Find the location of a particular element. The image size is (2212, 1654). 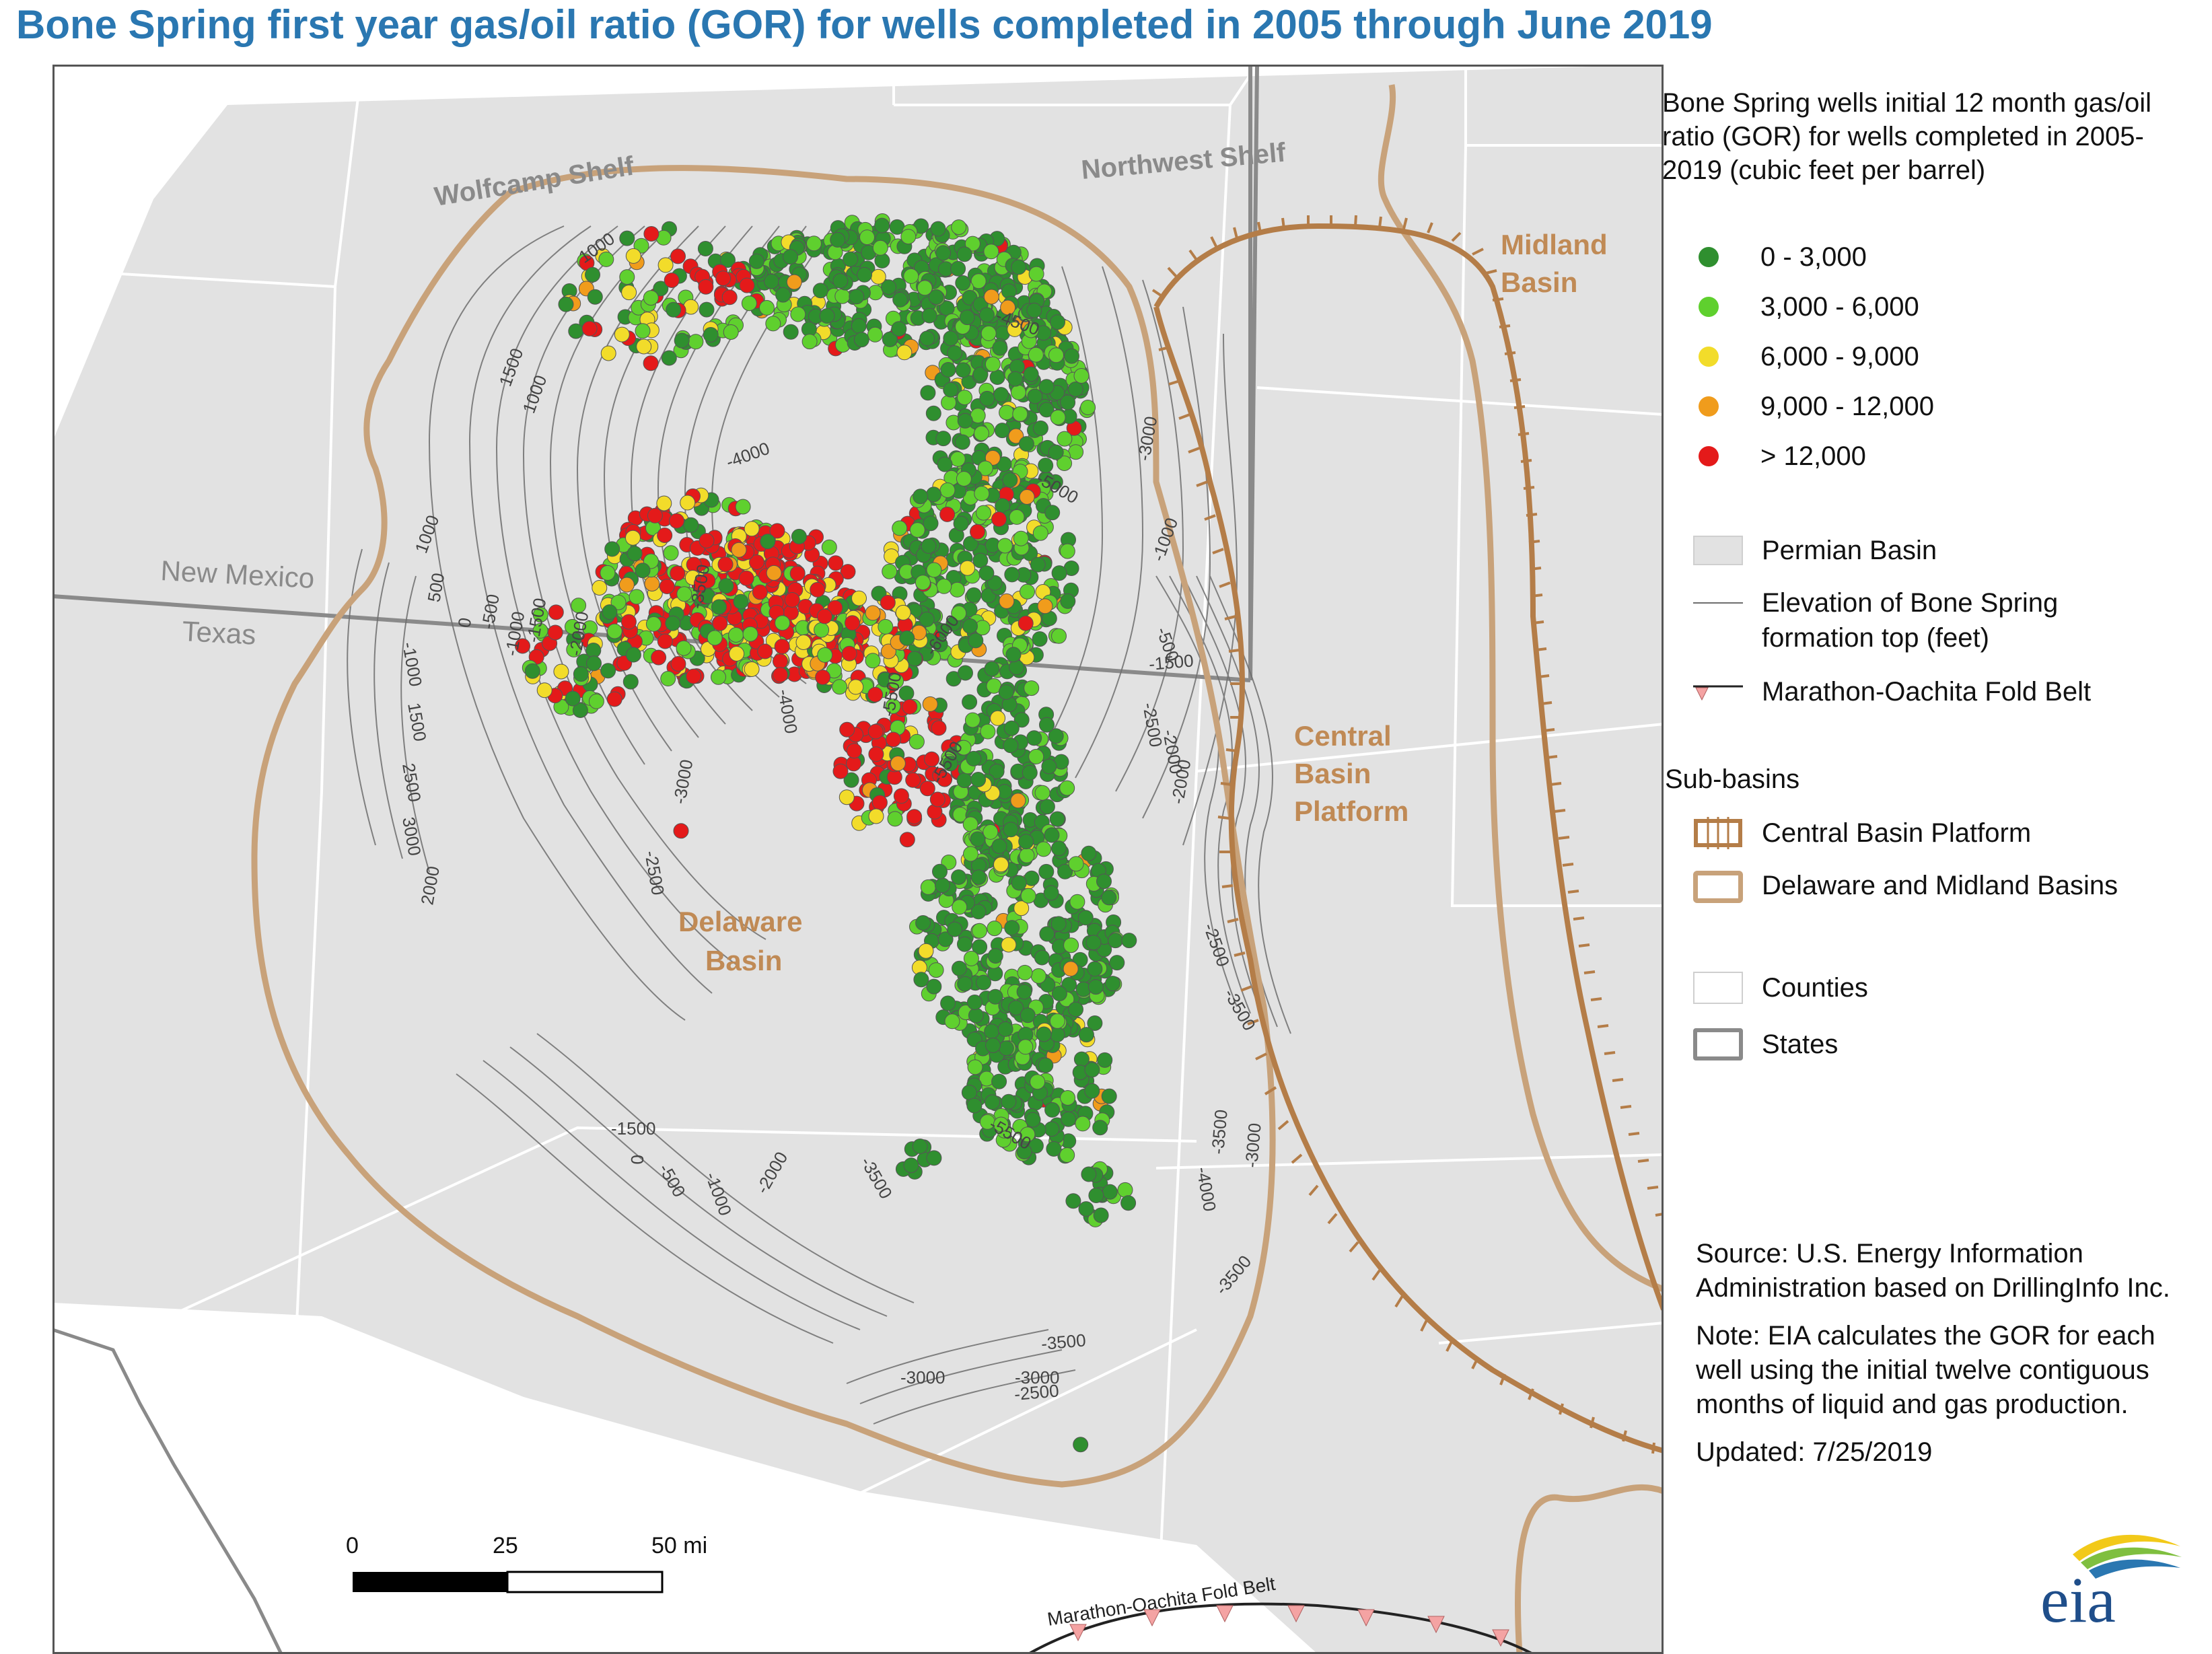

fold-belt-swatch is located at coordinates (1718, 693).